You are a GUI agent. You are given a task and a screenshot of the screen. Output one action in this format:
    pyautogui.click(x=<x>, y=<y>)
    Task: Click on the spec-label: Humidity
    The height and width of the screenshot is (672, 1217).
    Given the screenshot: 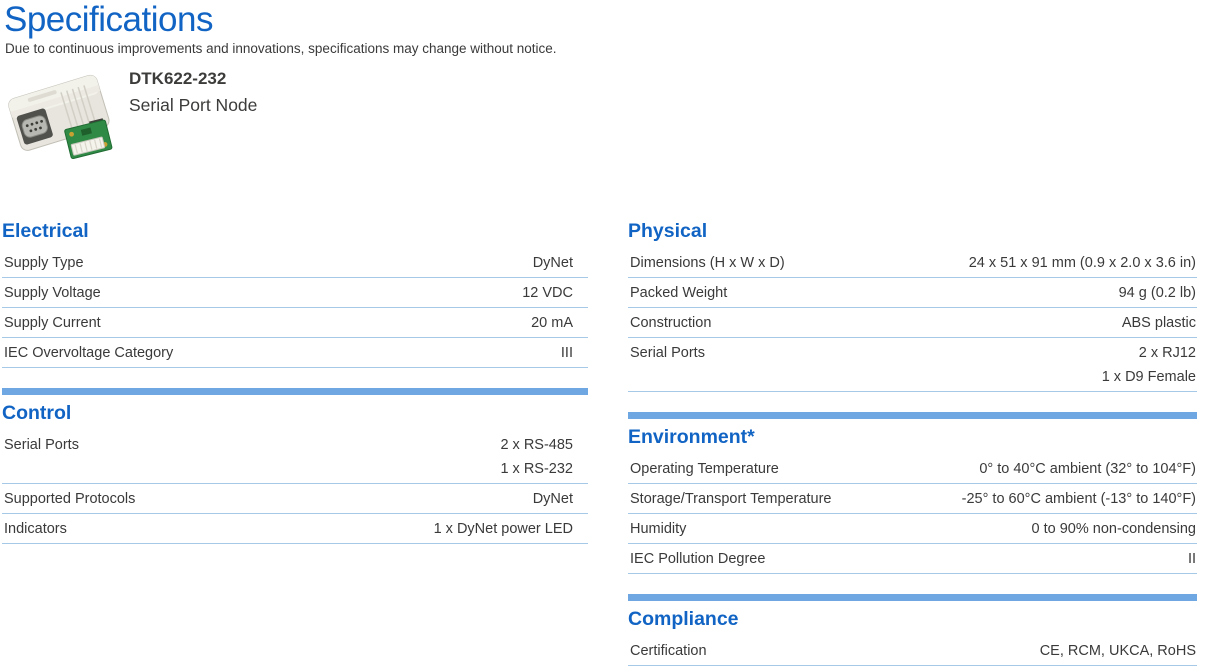 What is the action you would take?
    pyautogui.click(x=658, y=529)
    